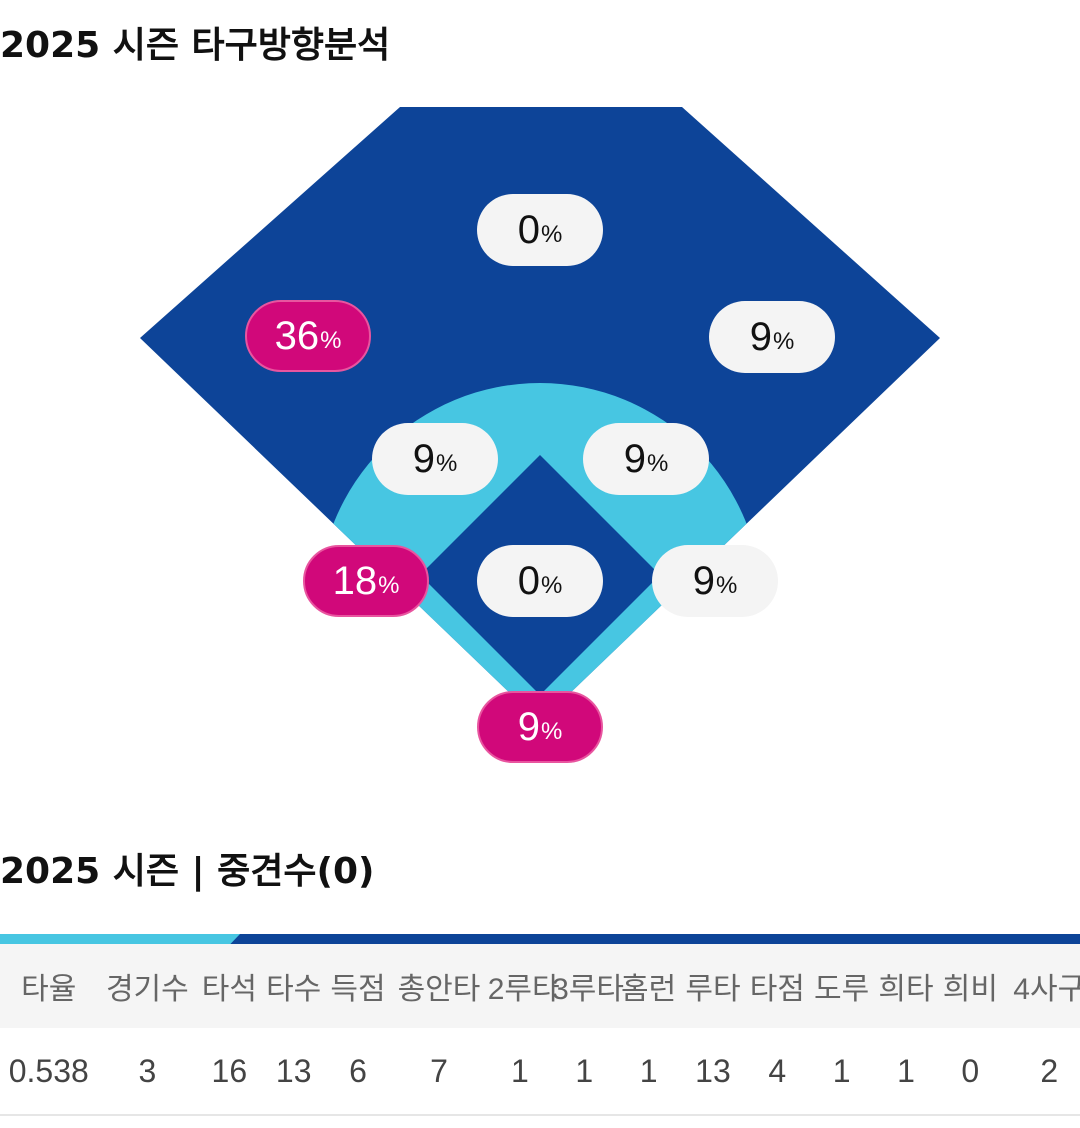  Describe the element at coordinates (841, 986) in the screenshot. I see `header-stolen-bases: 도루` at that location.